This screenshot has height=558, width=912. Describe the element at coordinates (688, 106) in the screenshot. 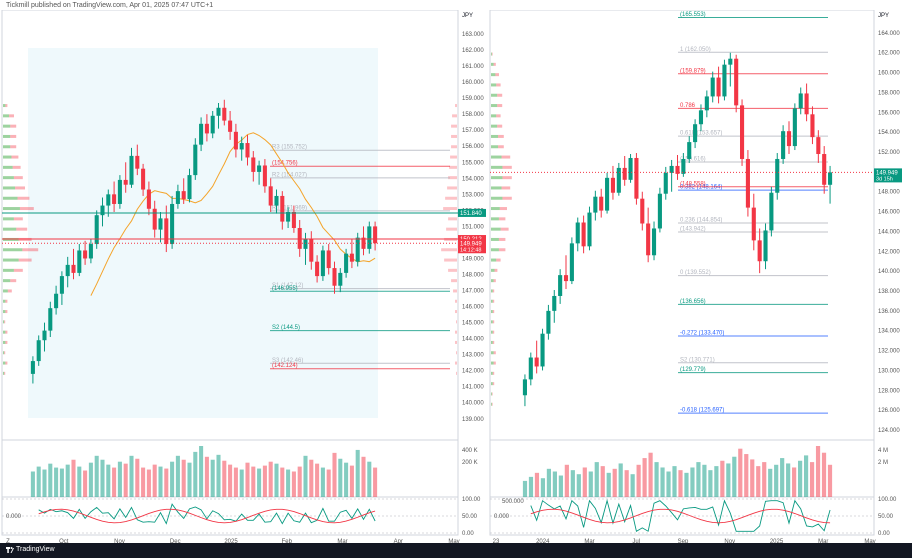

I see `level-label: 0.786` at that location.